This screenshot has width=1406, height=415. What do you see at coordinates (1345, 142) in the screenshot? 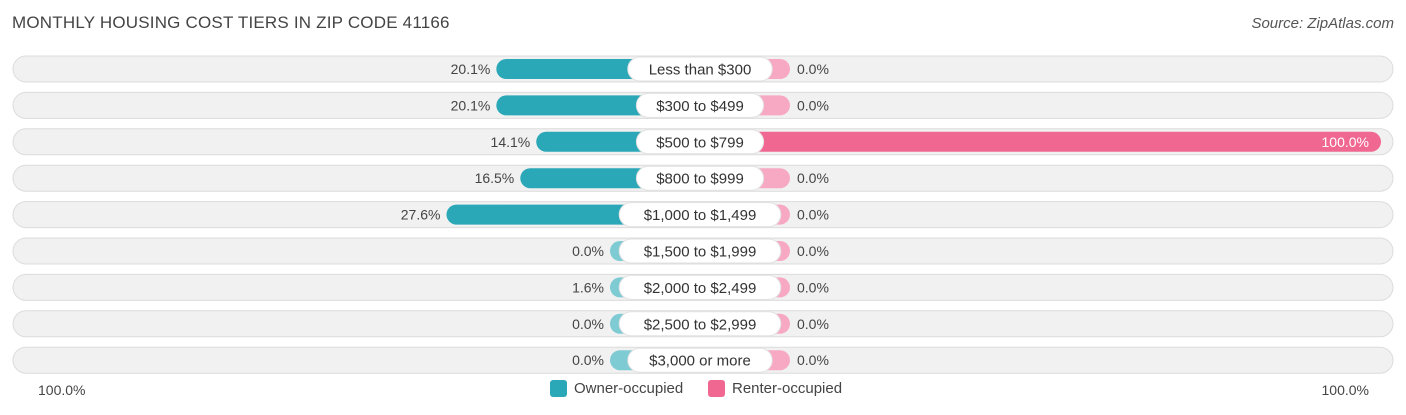
I see `renter-value-label: 100.0%` at bounding box center [1345, 142].